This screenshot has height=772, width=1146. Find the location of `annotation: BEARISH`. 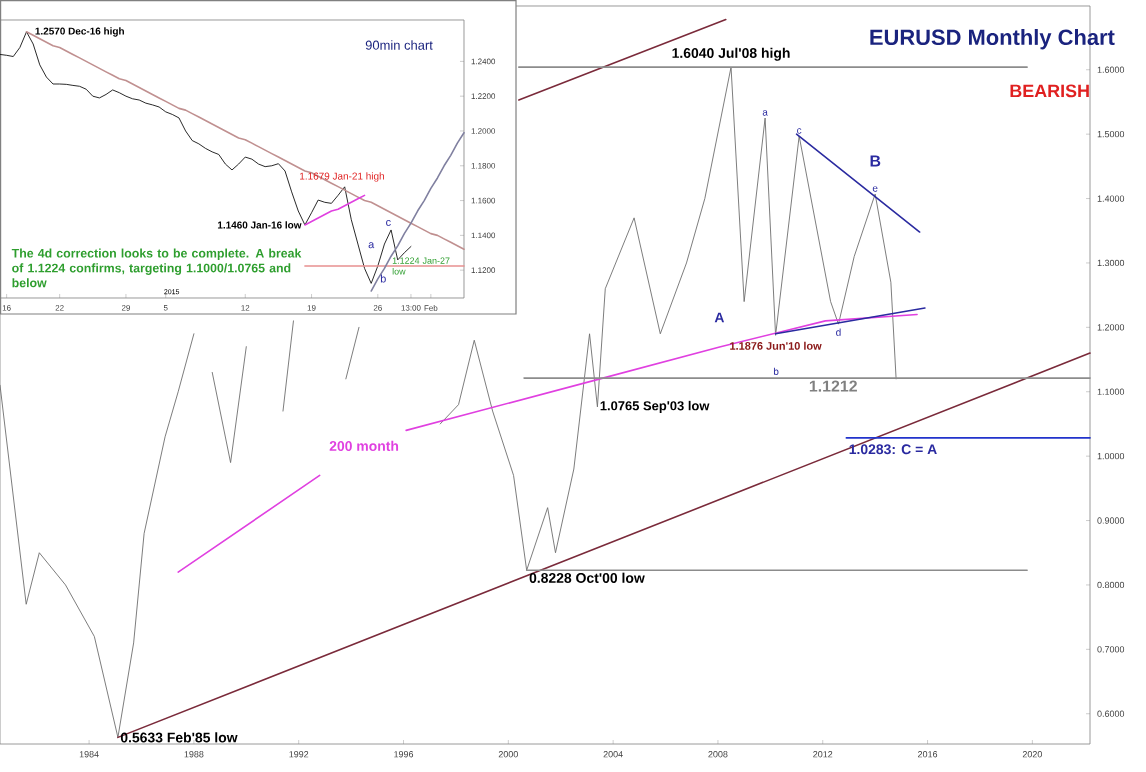

annotation: BEARISH is located at coordinates (1049, 91).